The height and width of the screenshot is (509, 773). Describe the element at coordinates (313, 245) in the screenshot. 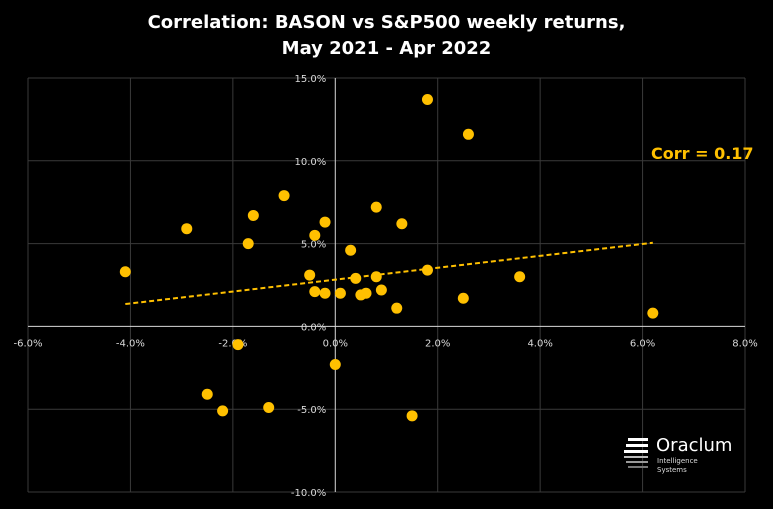

I see `y-tick-label: 5.0%` at that location.